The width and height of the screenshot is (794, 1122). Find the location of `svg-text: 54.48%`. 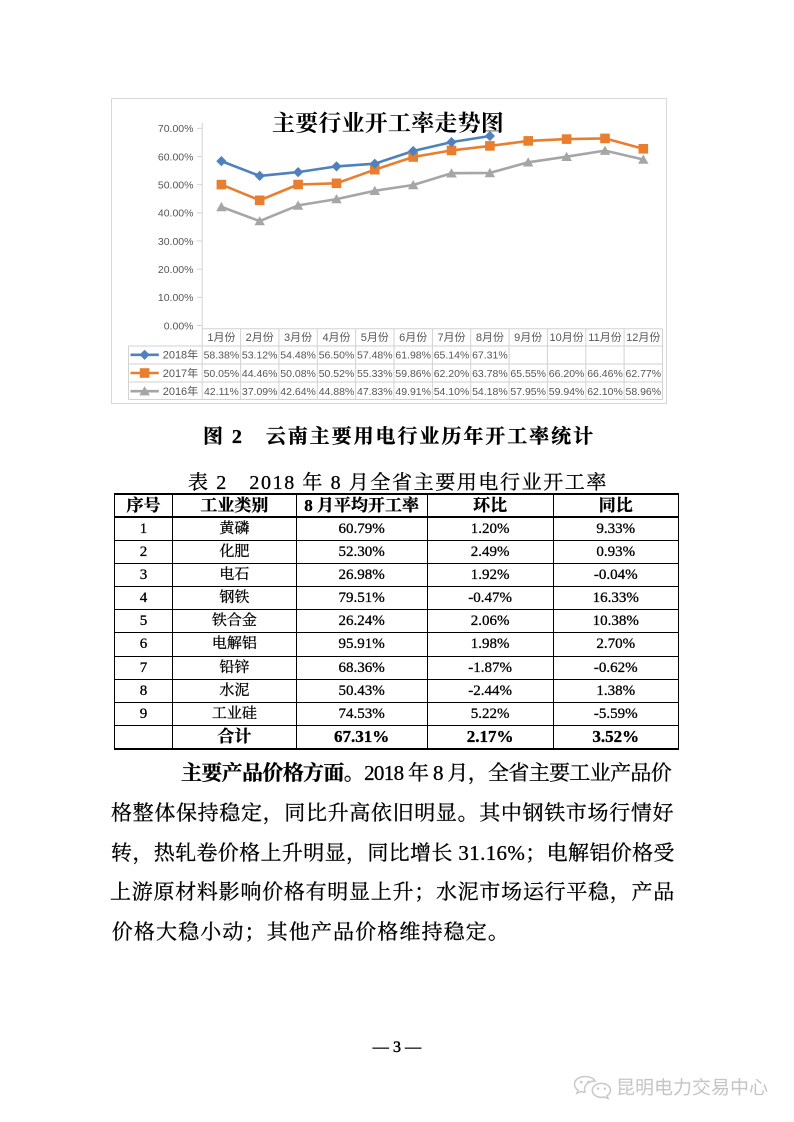

svg-text: 54.48% is located at coordinates (298, 356).